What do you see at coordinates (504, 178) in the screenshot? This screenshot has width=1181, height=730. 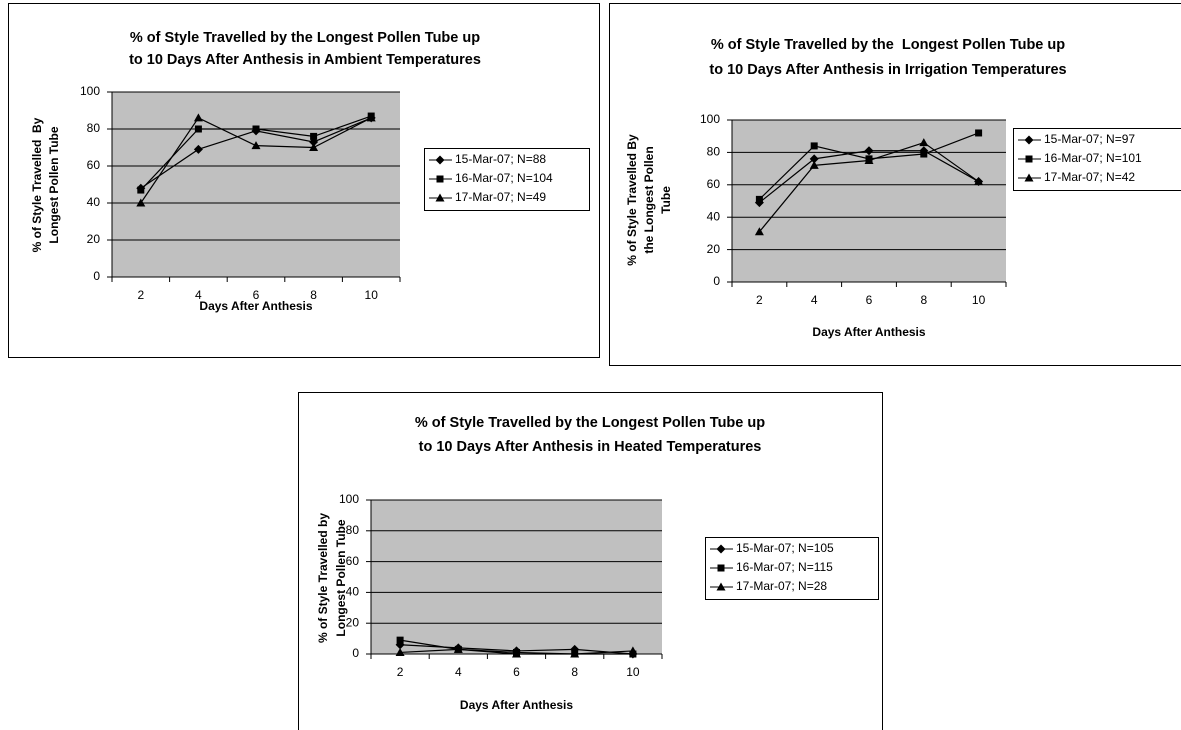 I see `legend-label: 16-Mar-07; N=104` at bounding box center [504, 178].